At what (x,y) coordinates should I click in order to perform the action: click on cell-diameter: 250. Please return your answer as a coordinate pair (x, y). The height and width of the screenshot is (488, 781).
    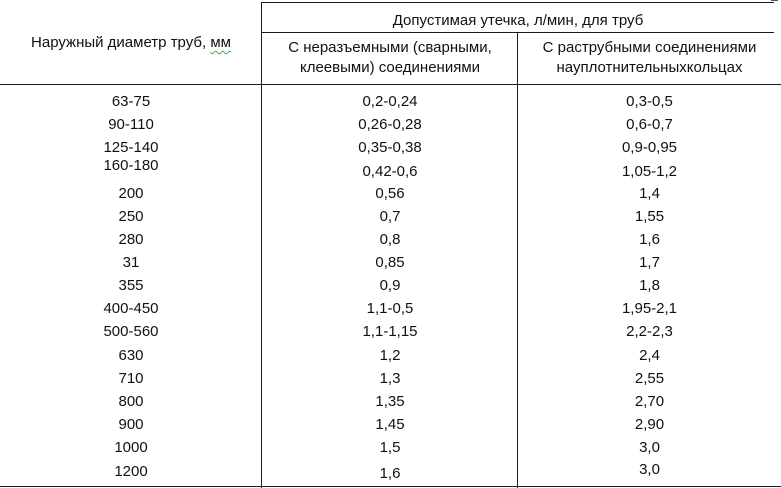
    Looking at the image, I should click on (131, 216).